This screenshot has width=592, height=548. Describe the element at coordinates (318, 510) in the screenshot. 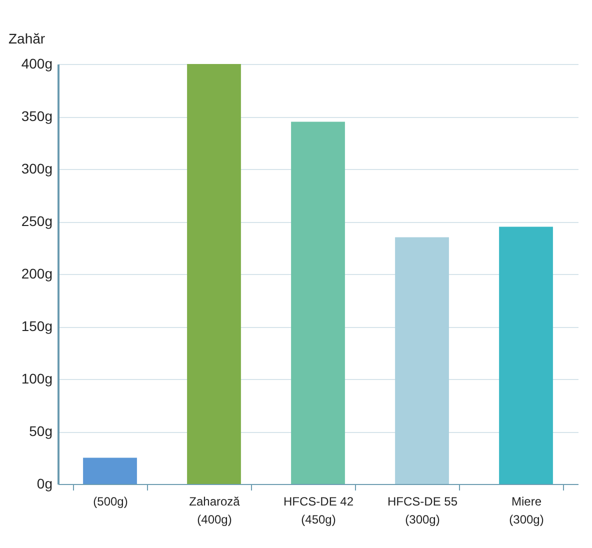

I see `x-tick-label: HFCS-DE 42 (450g)` at that location.